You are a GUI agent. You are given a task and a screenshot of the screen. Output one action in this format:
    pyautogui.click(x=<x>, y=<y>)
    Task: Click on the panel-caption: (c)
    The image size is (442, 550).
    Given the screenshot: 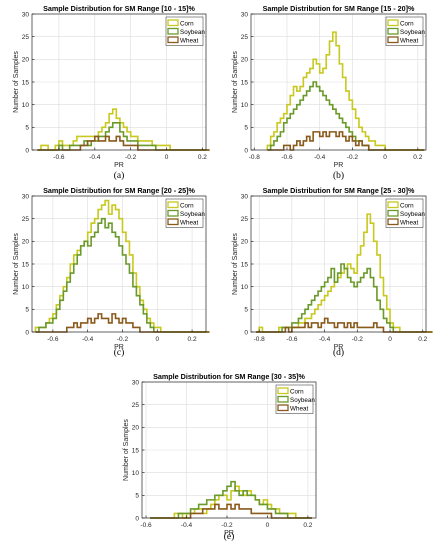 What is the action you would take?
    pyautogui.click(x=119, y=352)
    